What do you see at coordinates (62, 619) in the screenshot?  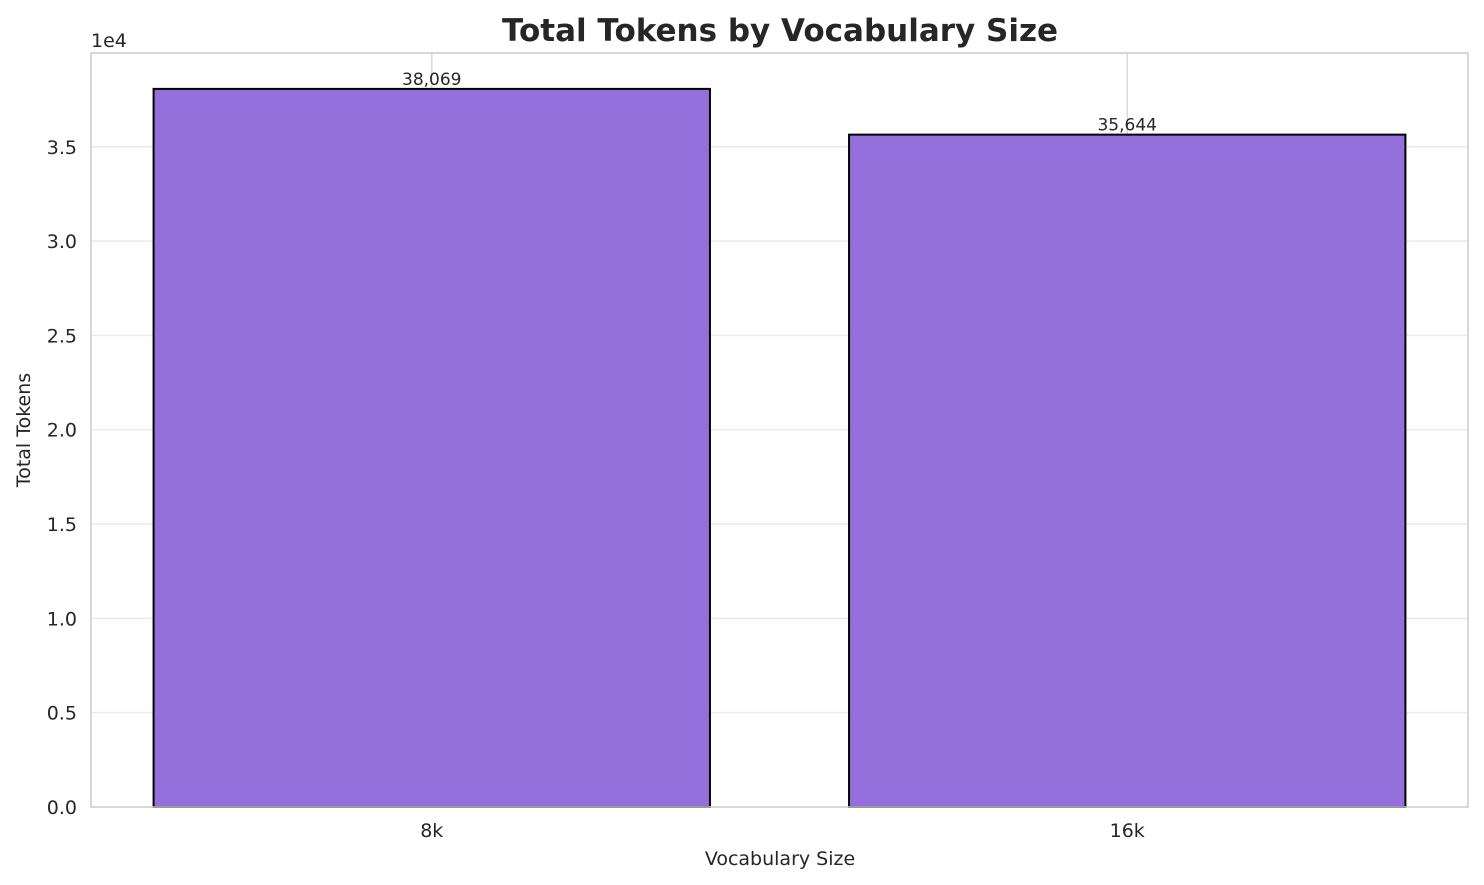 I see `y-tick-label: 1.0` at bounding box center [62, 619].